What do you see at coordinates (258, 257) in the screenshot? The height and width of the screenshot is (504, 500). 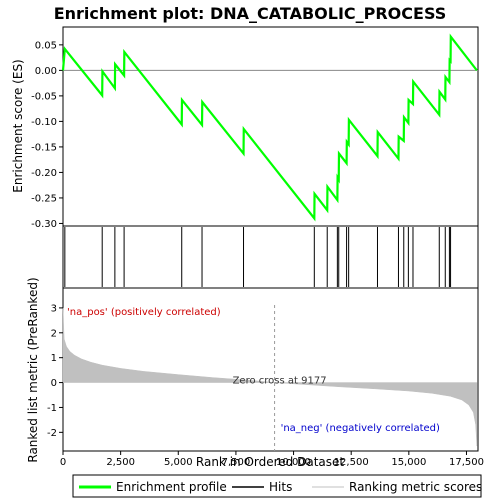 I see `hits-markers` at bounding box center [258, 257].